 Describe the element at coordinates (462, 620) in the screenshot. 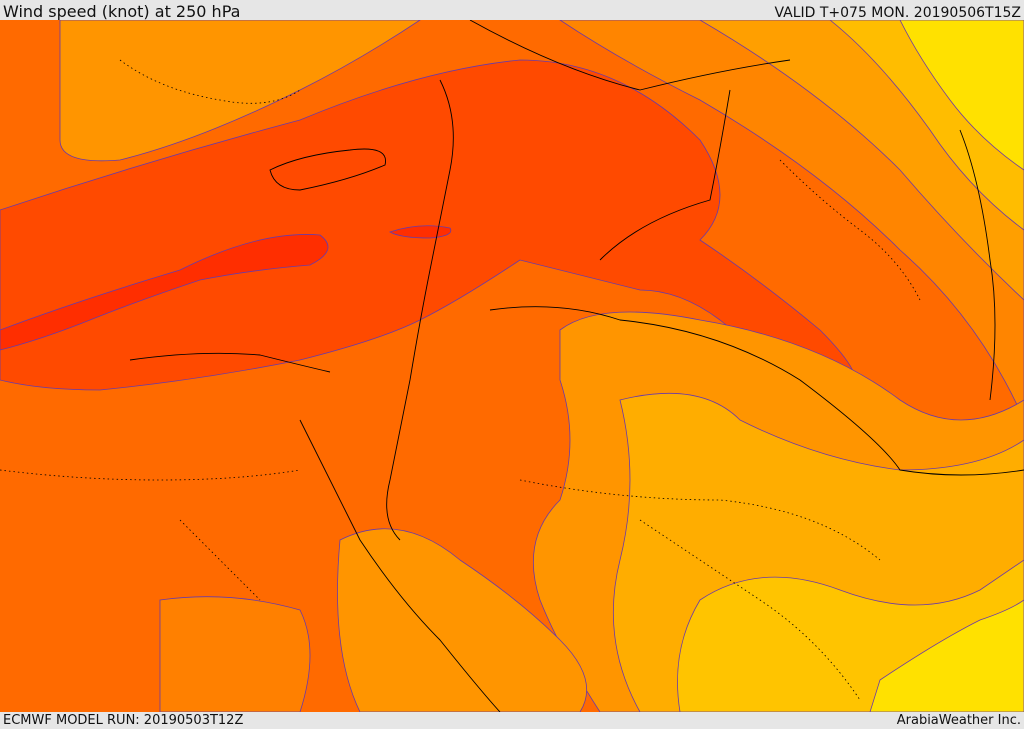

I see `contour-band-arabia` at that location.